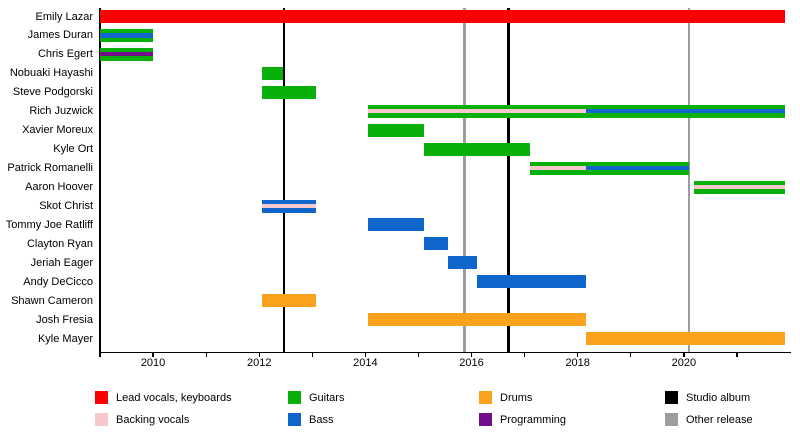  Describe the element at coordinates (471, 363) in the screenshot. I see `axis-tick-label: 2016` at that location.